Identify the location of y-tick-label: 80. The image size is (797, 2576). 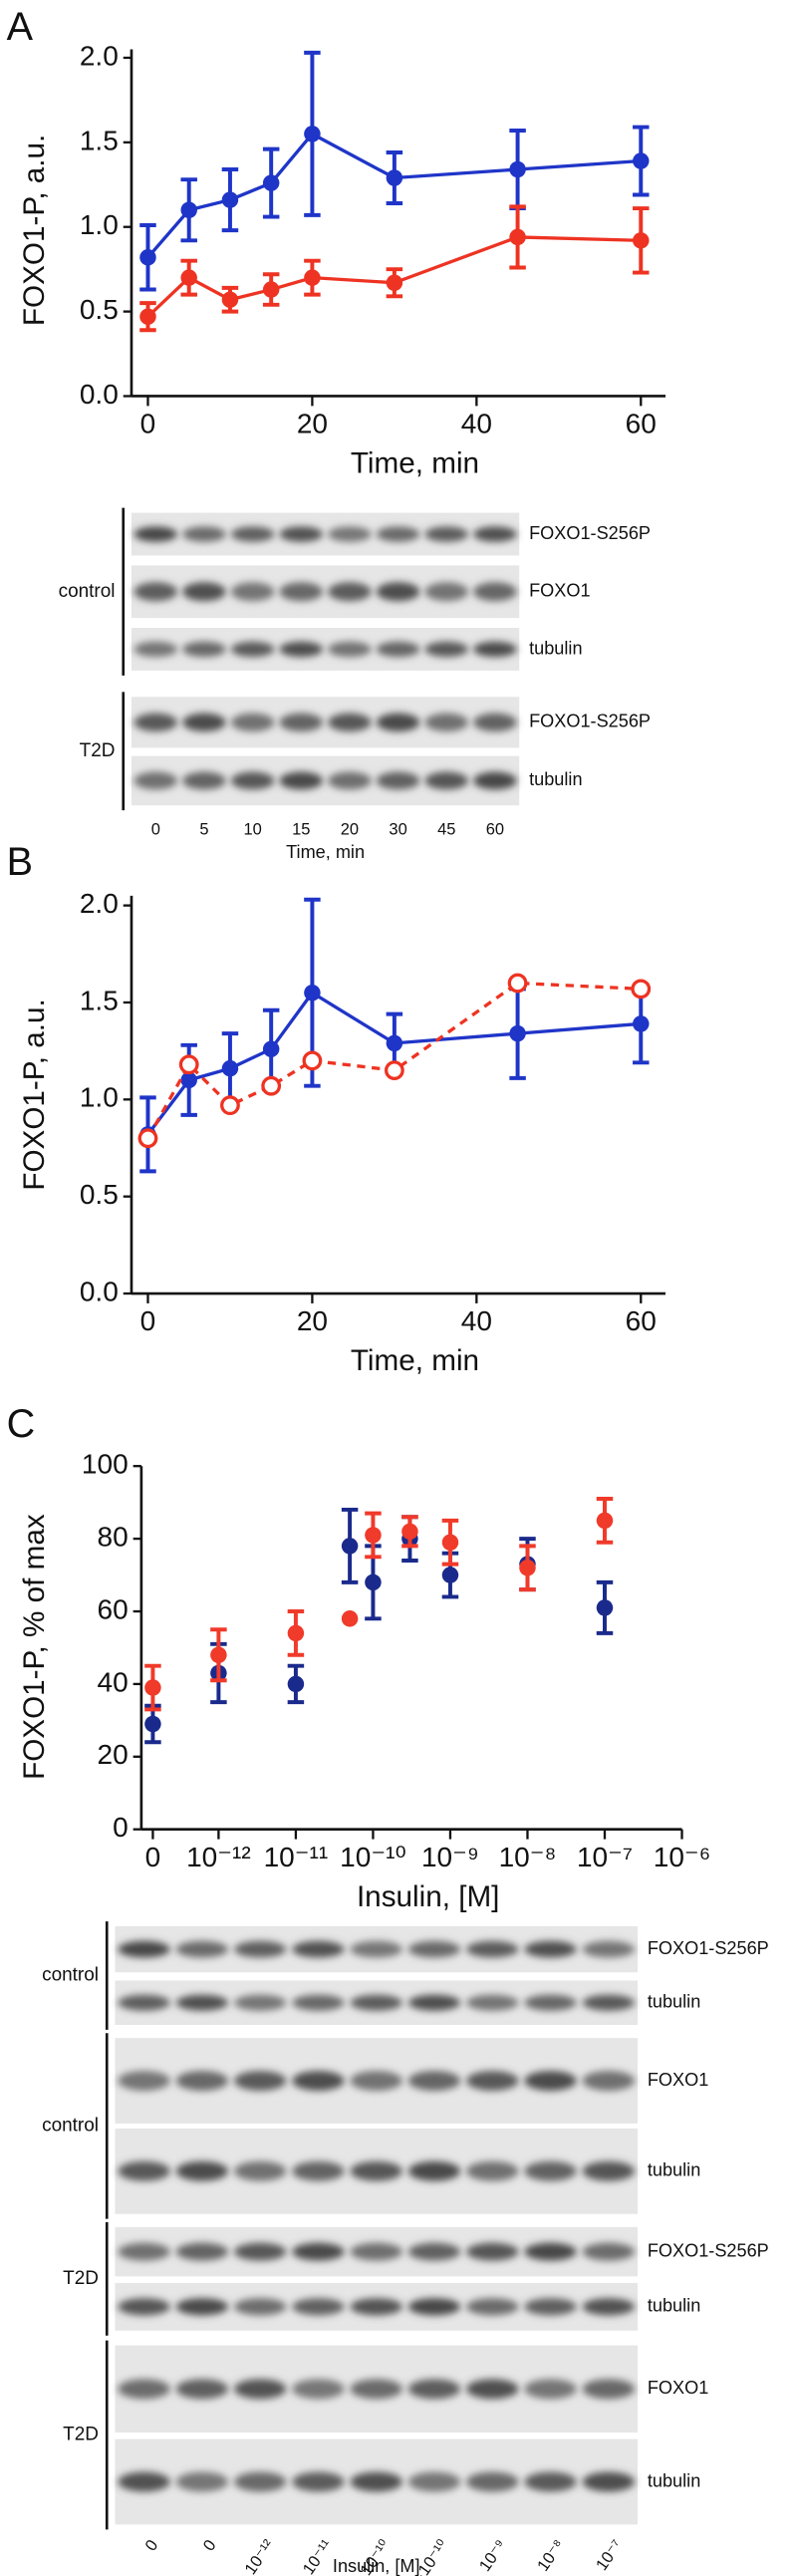
(114, 1537).